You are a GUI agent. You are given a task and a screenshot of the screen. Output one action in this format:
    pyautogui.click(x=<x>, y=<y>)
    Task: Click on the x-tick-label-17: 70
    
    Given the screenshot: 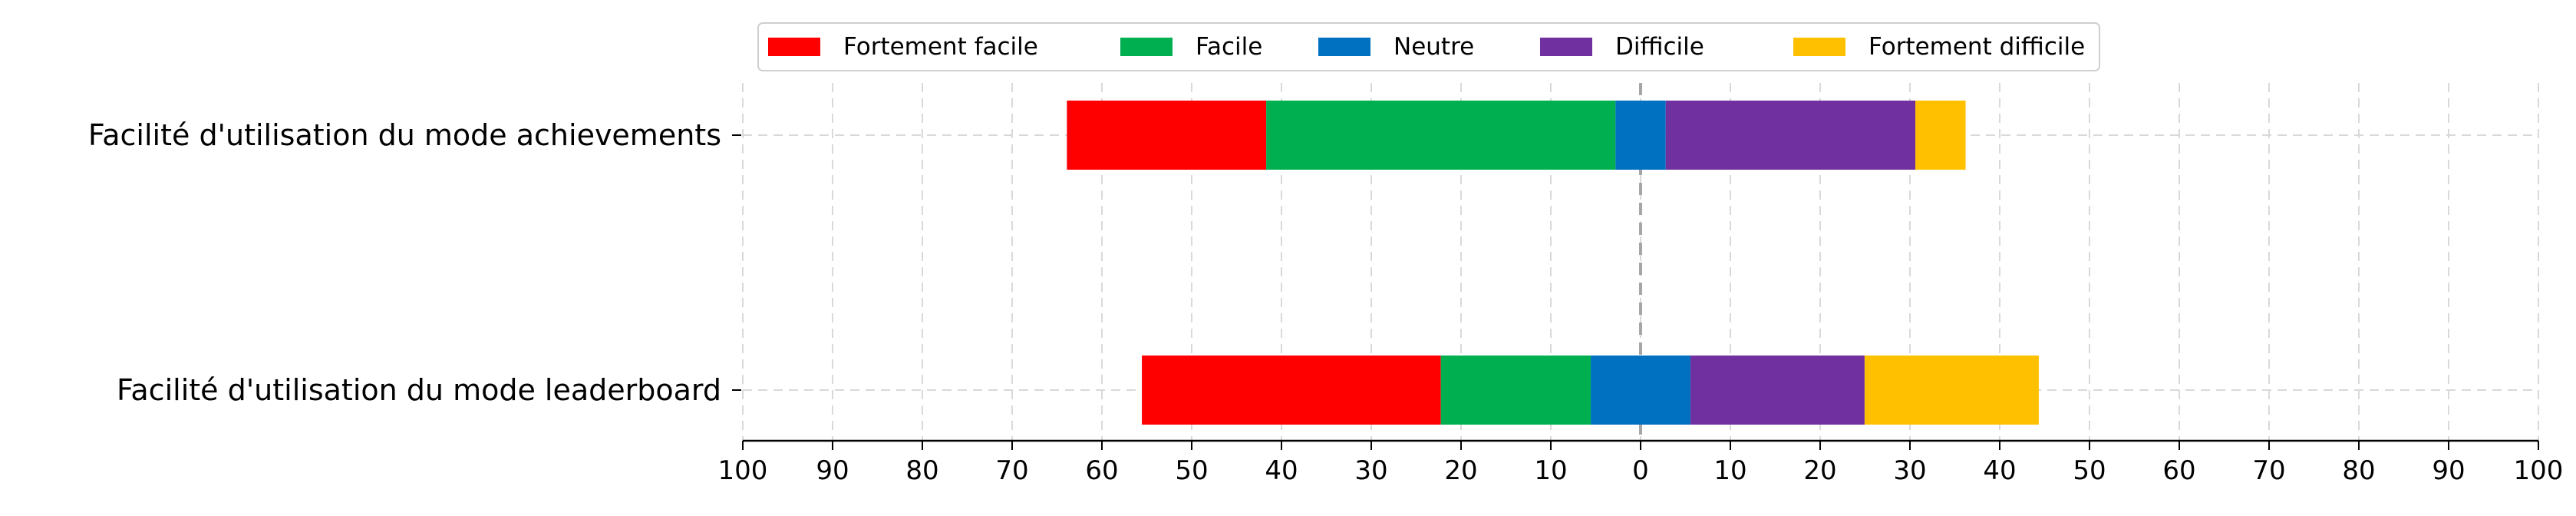 What is the action you would take?
    pyautogui.click(x=2268, y=471)
    